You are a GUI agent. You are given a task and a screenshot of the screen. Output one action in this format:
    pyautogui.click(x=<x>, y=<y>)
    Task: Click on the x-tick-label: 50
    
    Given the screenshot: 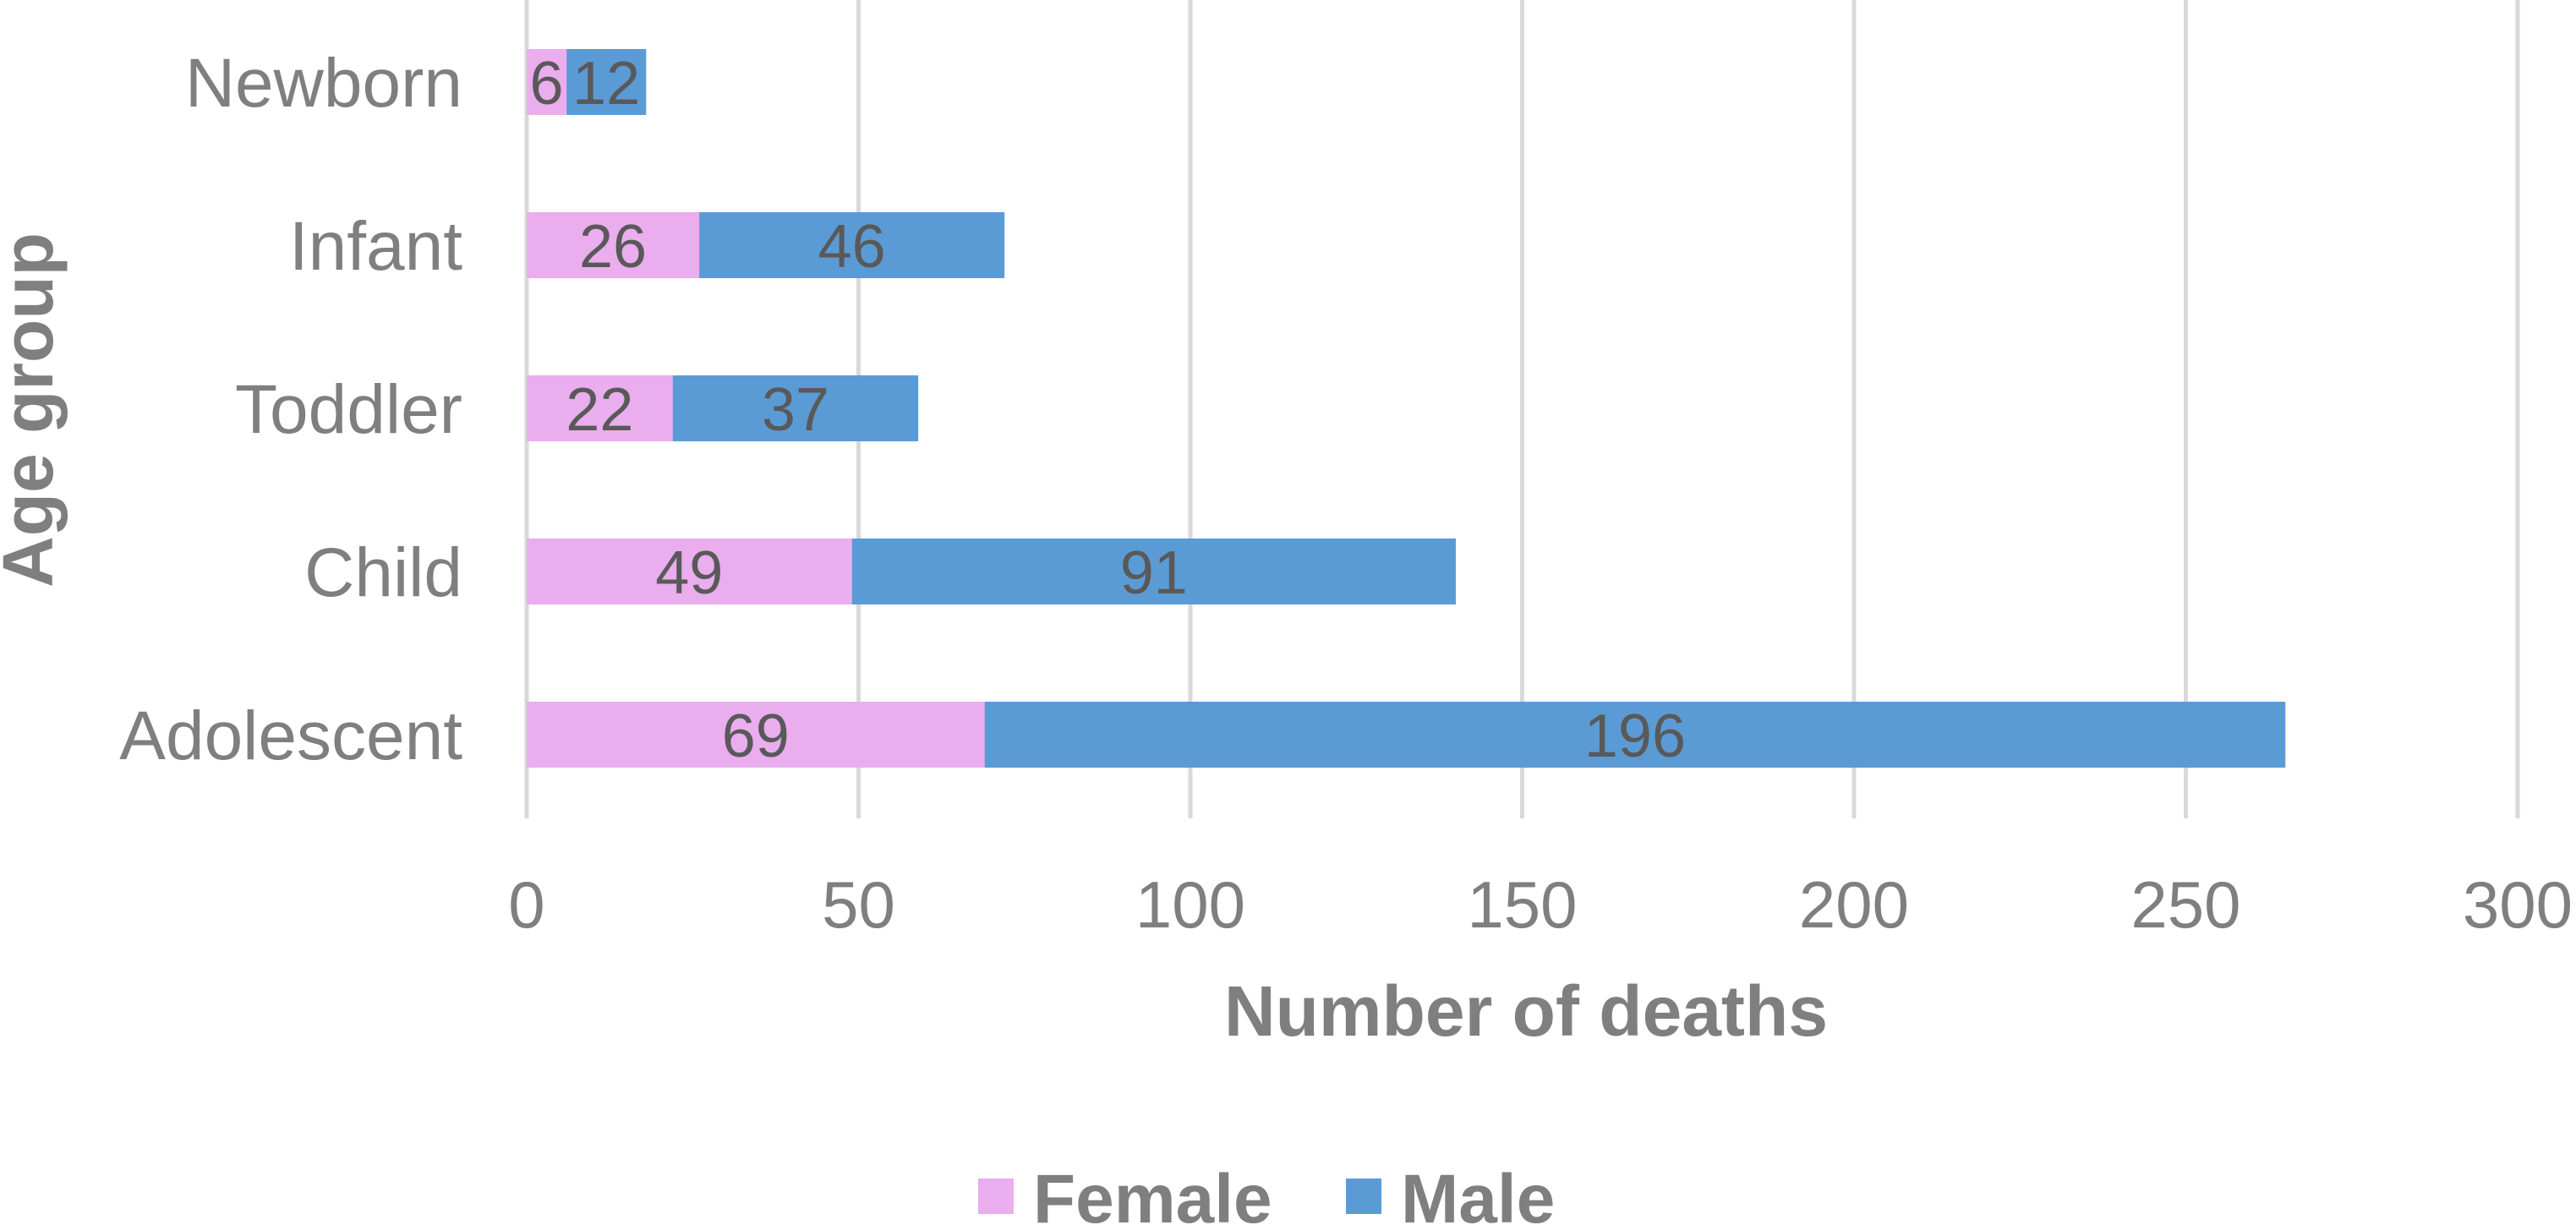 What is the action you would take?
    pyautogui.click(x=858, y=904)
    